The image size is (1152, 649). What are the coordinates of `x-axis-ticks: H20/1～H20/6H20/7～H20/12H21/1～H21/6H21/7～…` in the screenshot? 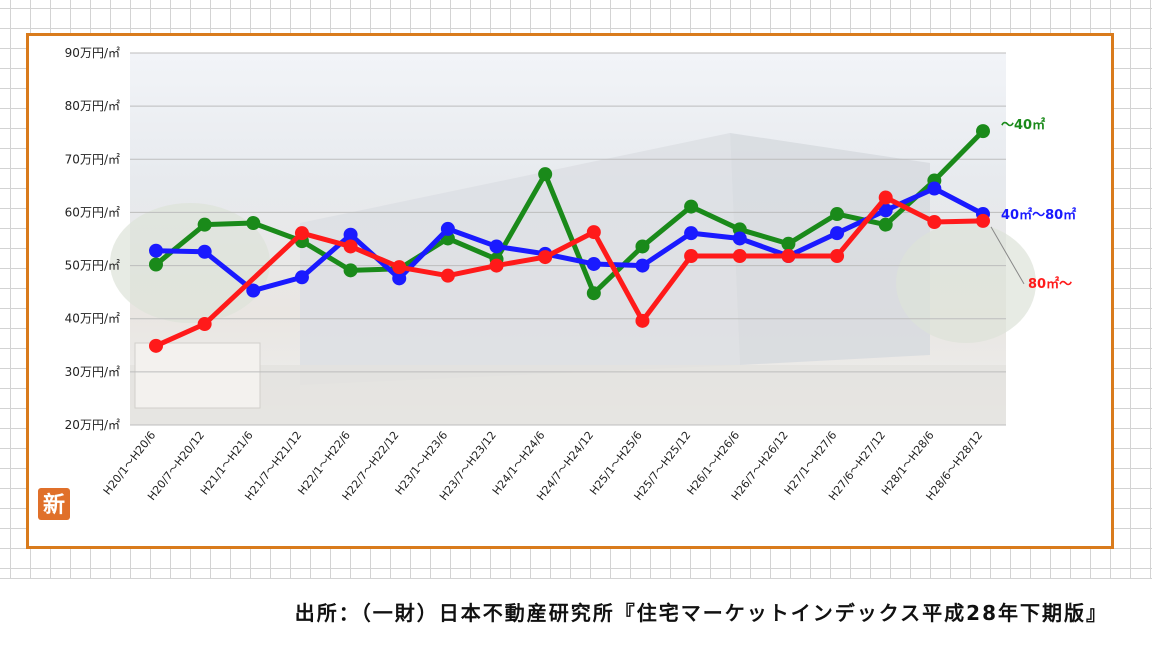 It's located at (543, 466).